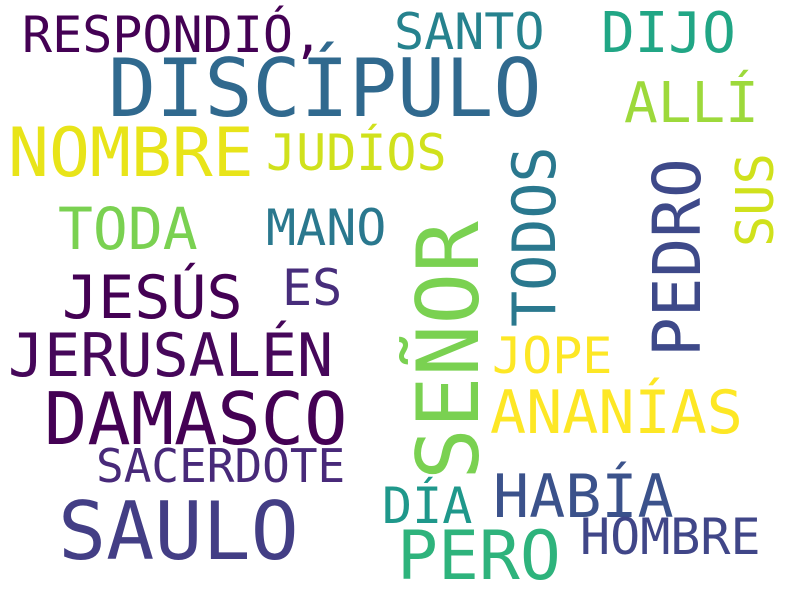 The width and height of the screenshot is (800, 600). What do you see at coordinates (171, 356) in the screenshot?
I see `word-jerusalen: JERUSALÉN` at bounding box center [171, 356].